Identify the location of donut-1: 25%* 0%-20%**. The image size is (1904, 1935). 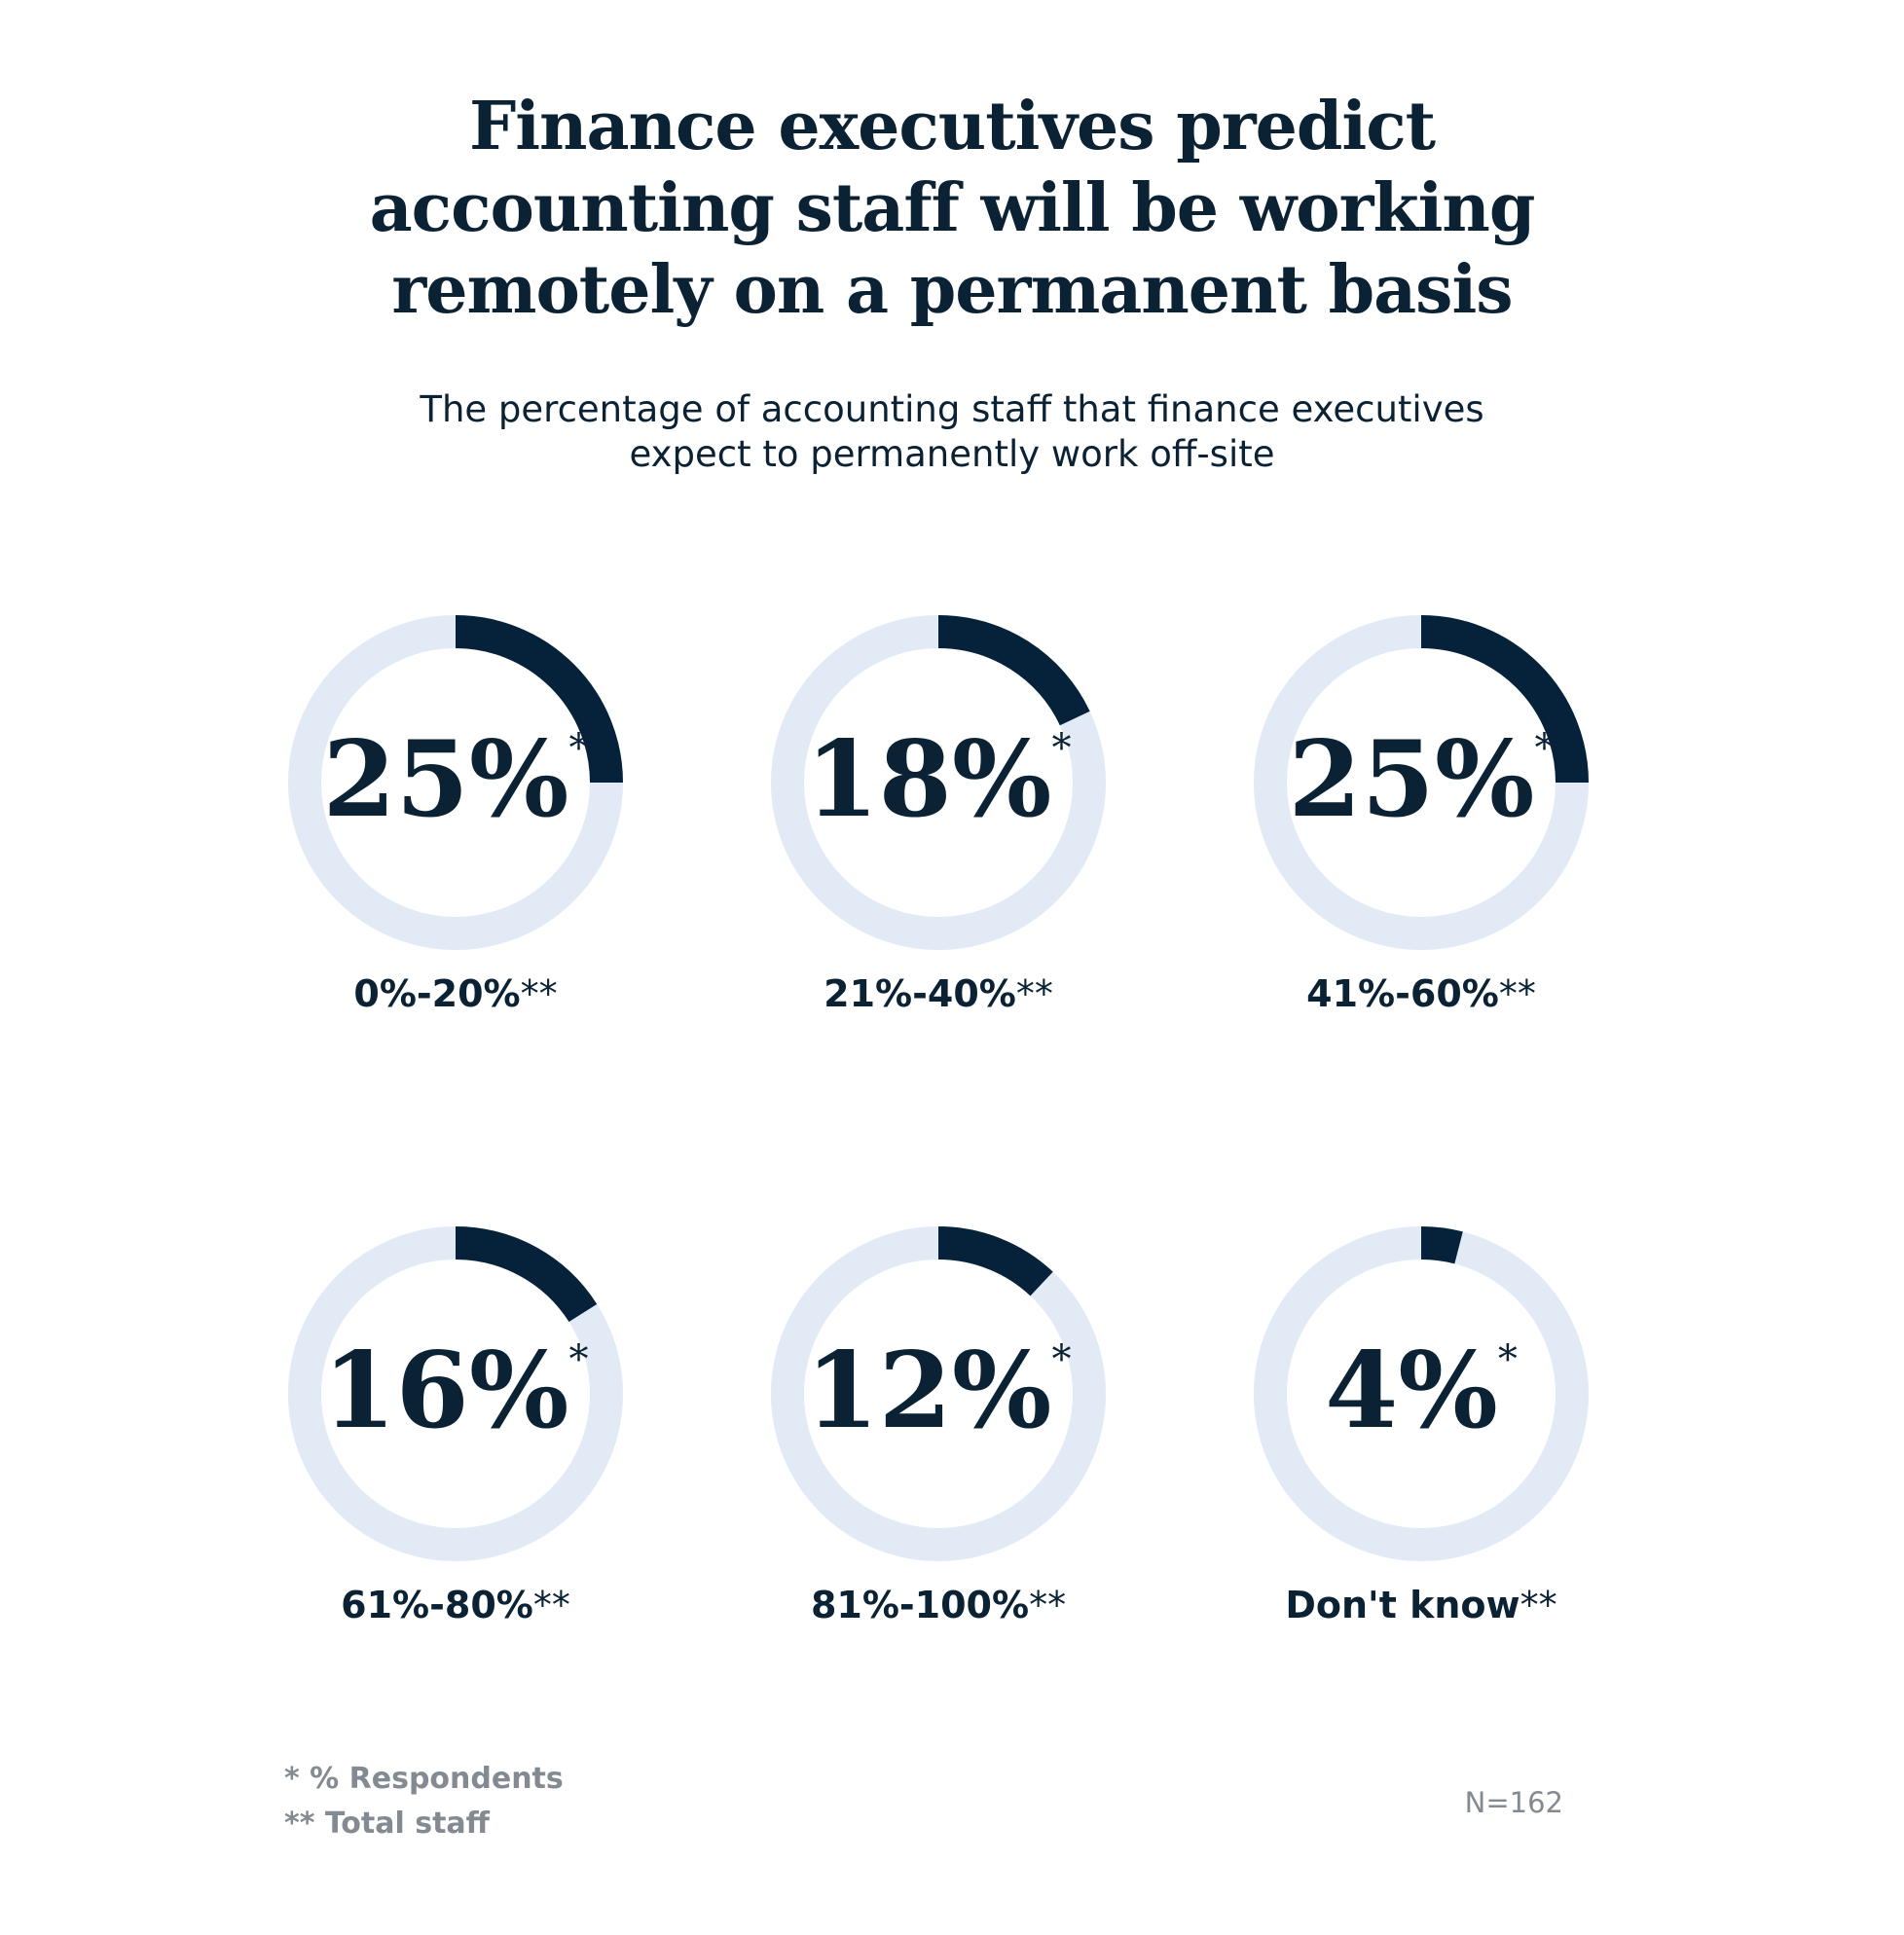
(455, 815).